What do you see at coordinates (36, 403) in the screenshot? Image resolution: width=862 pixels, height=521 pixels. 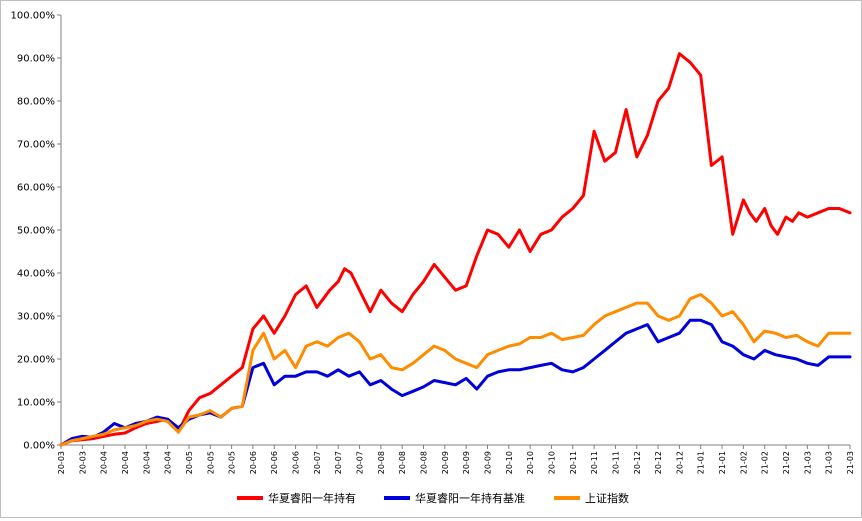 I see `y-tick-label: 10.00%` at bounding box center [36, 403].